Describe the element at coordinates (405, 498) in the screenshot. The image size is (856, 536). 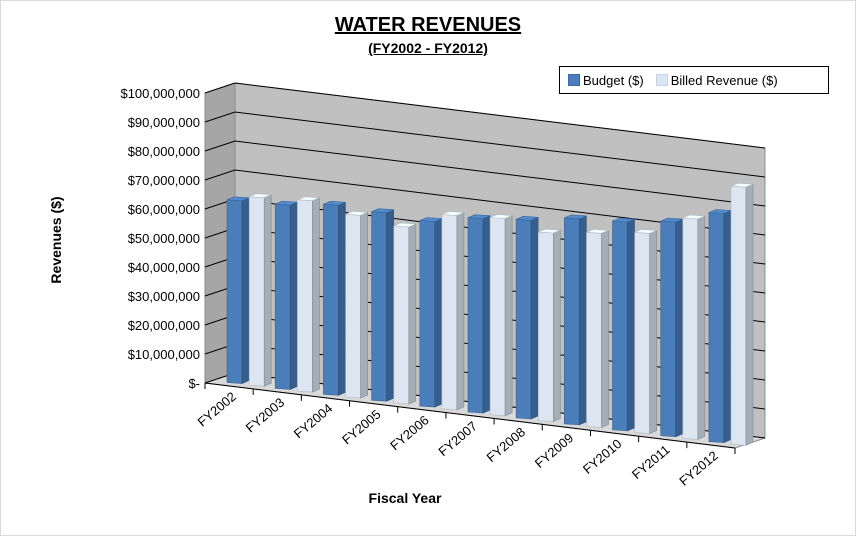
I see `x-axis-title: Fiscal Year` at that location.